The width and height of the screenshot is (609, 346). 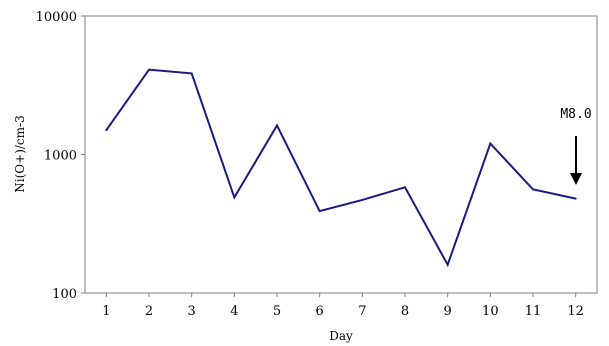 What do you see at coordinates (320, 311) in the screenshot?
I see `x-tick-label: 6` at bounding box center [320, 311].